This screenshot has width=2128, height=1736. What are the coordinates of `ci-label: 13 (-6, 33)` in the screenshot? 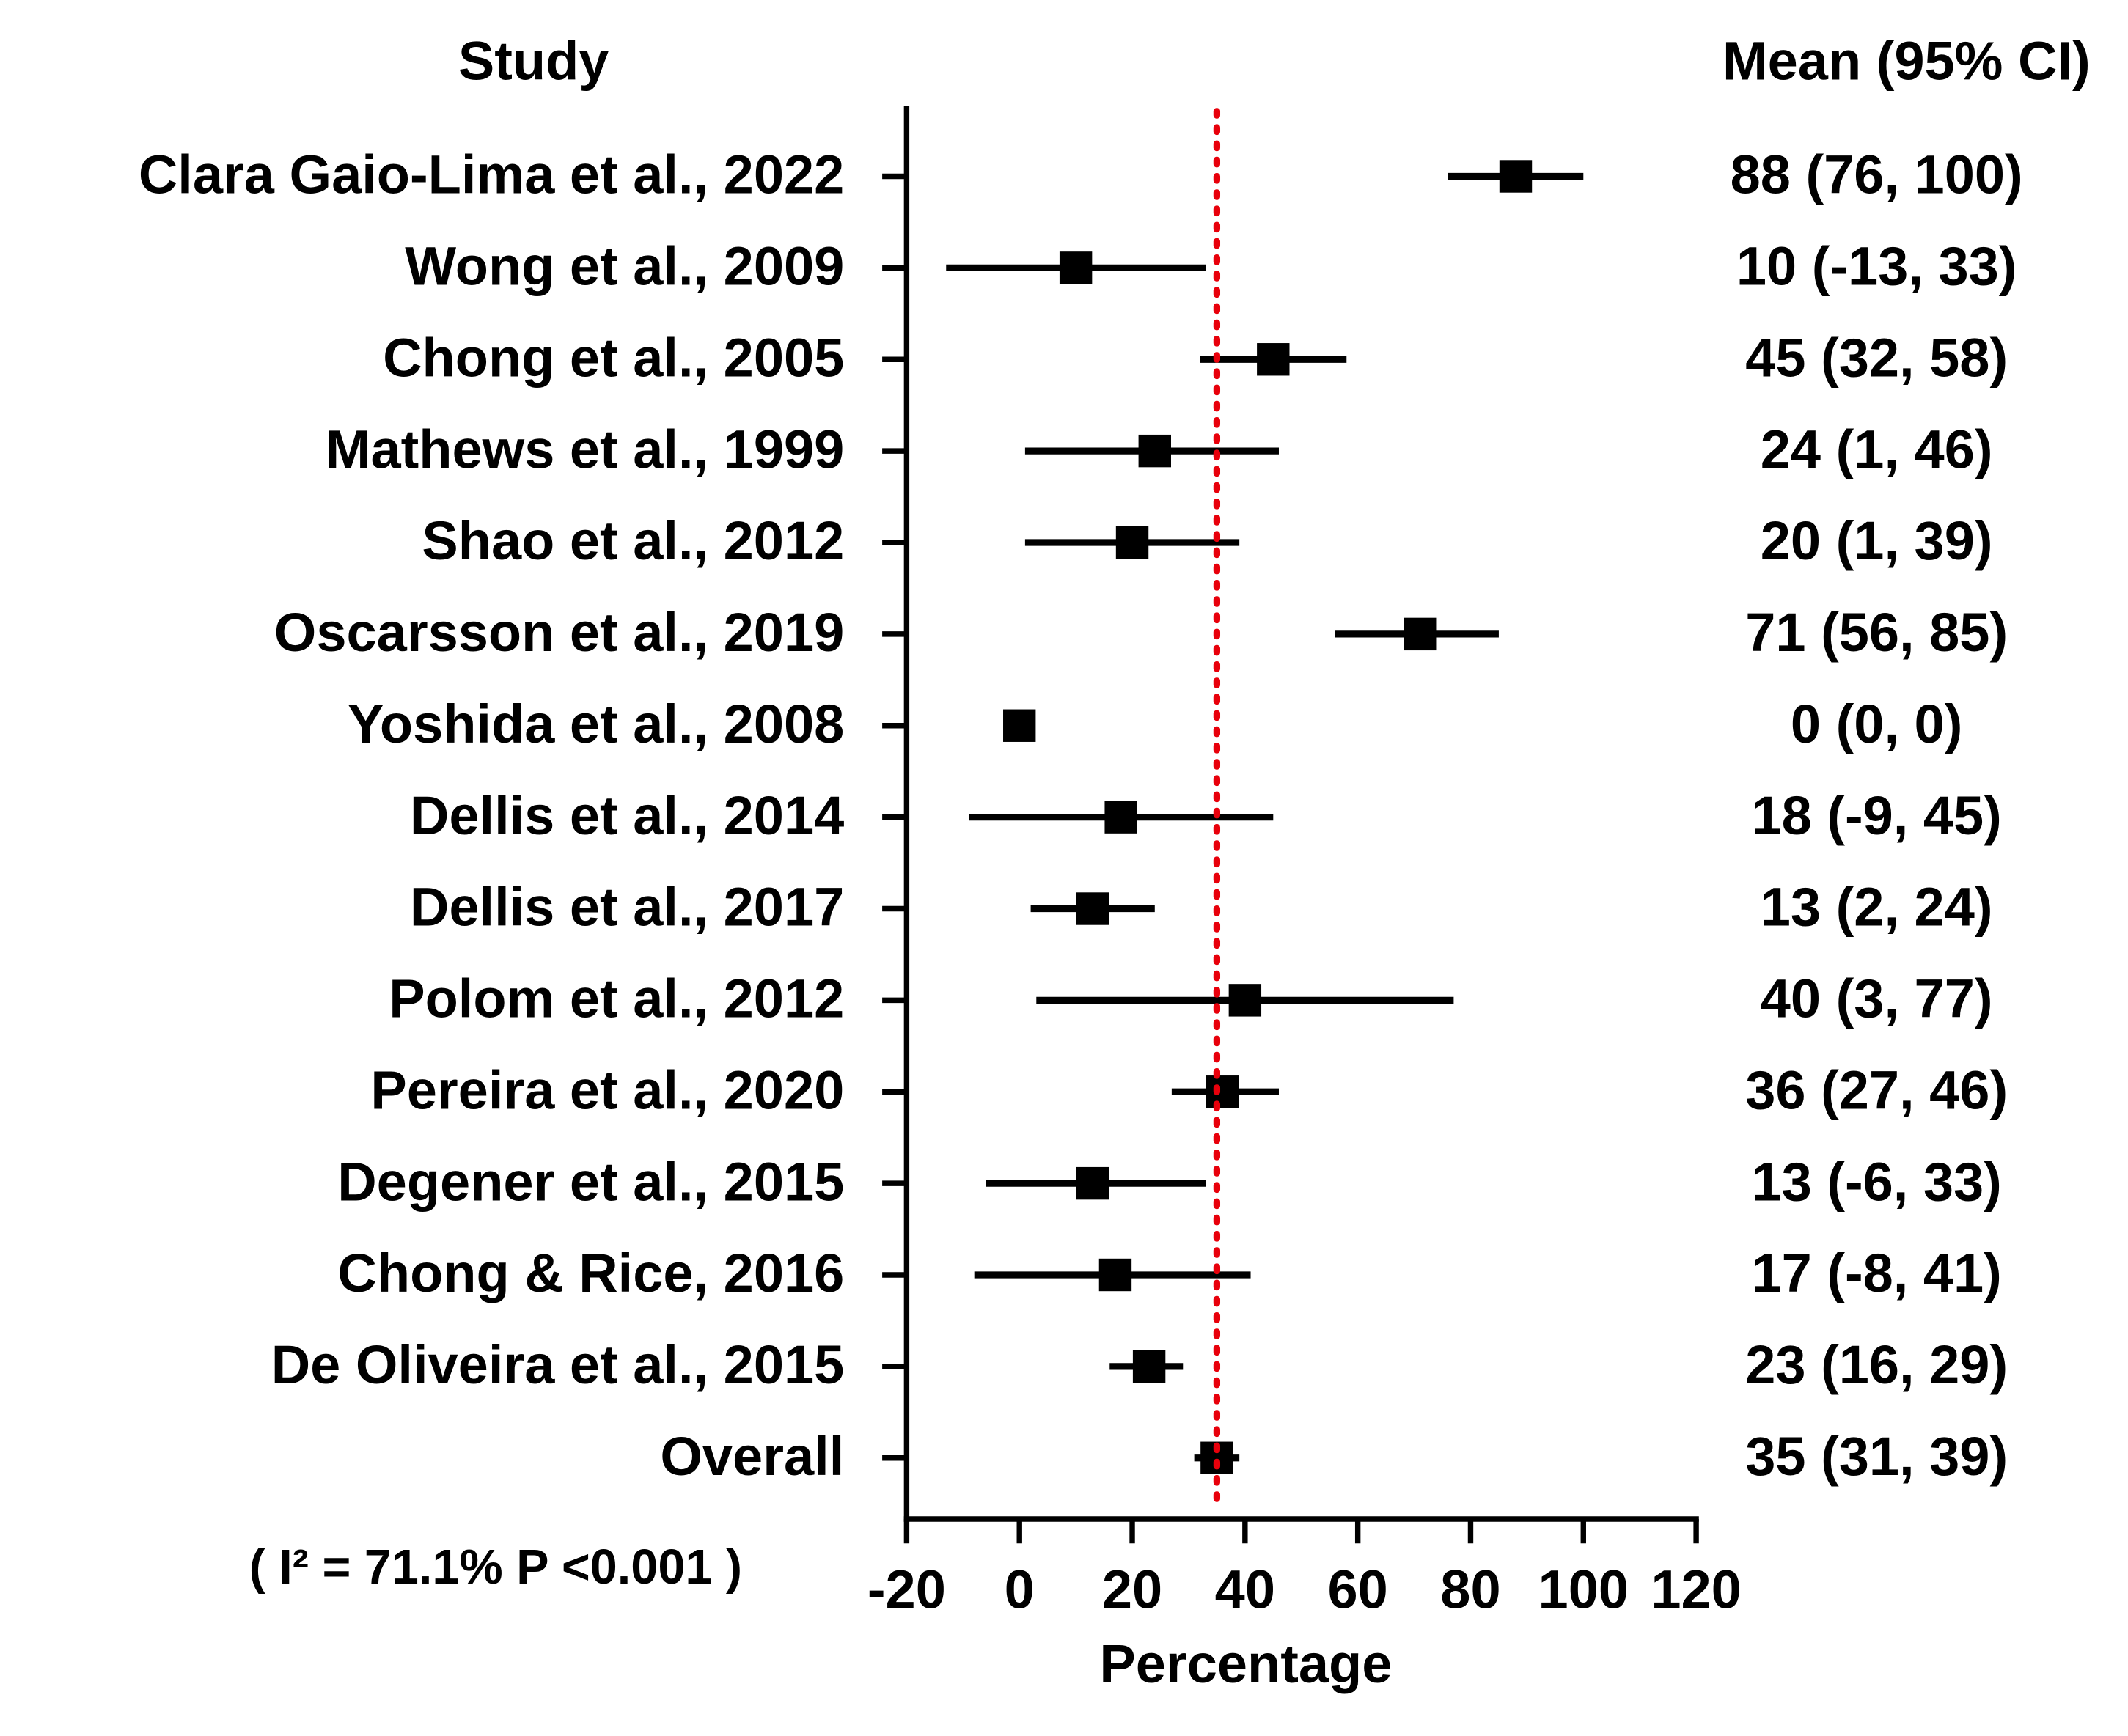 It's located at (1876, 1181).